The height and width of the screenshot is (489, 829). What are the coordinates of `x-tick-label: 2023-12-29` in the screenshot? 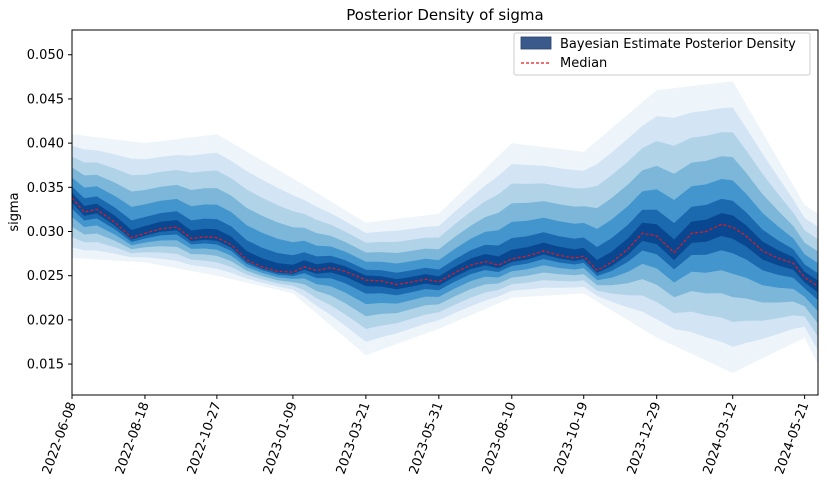 It's located at (644, 438).